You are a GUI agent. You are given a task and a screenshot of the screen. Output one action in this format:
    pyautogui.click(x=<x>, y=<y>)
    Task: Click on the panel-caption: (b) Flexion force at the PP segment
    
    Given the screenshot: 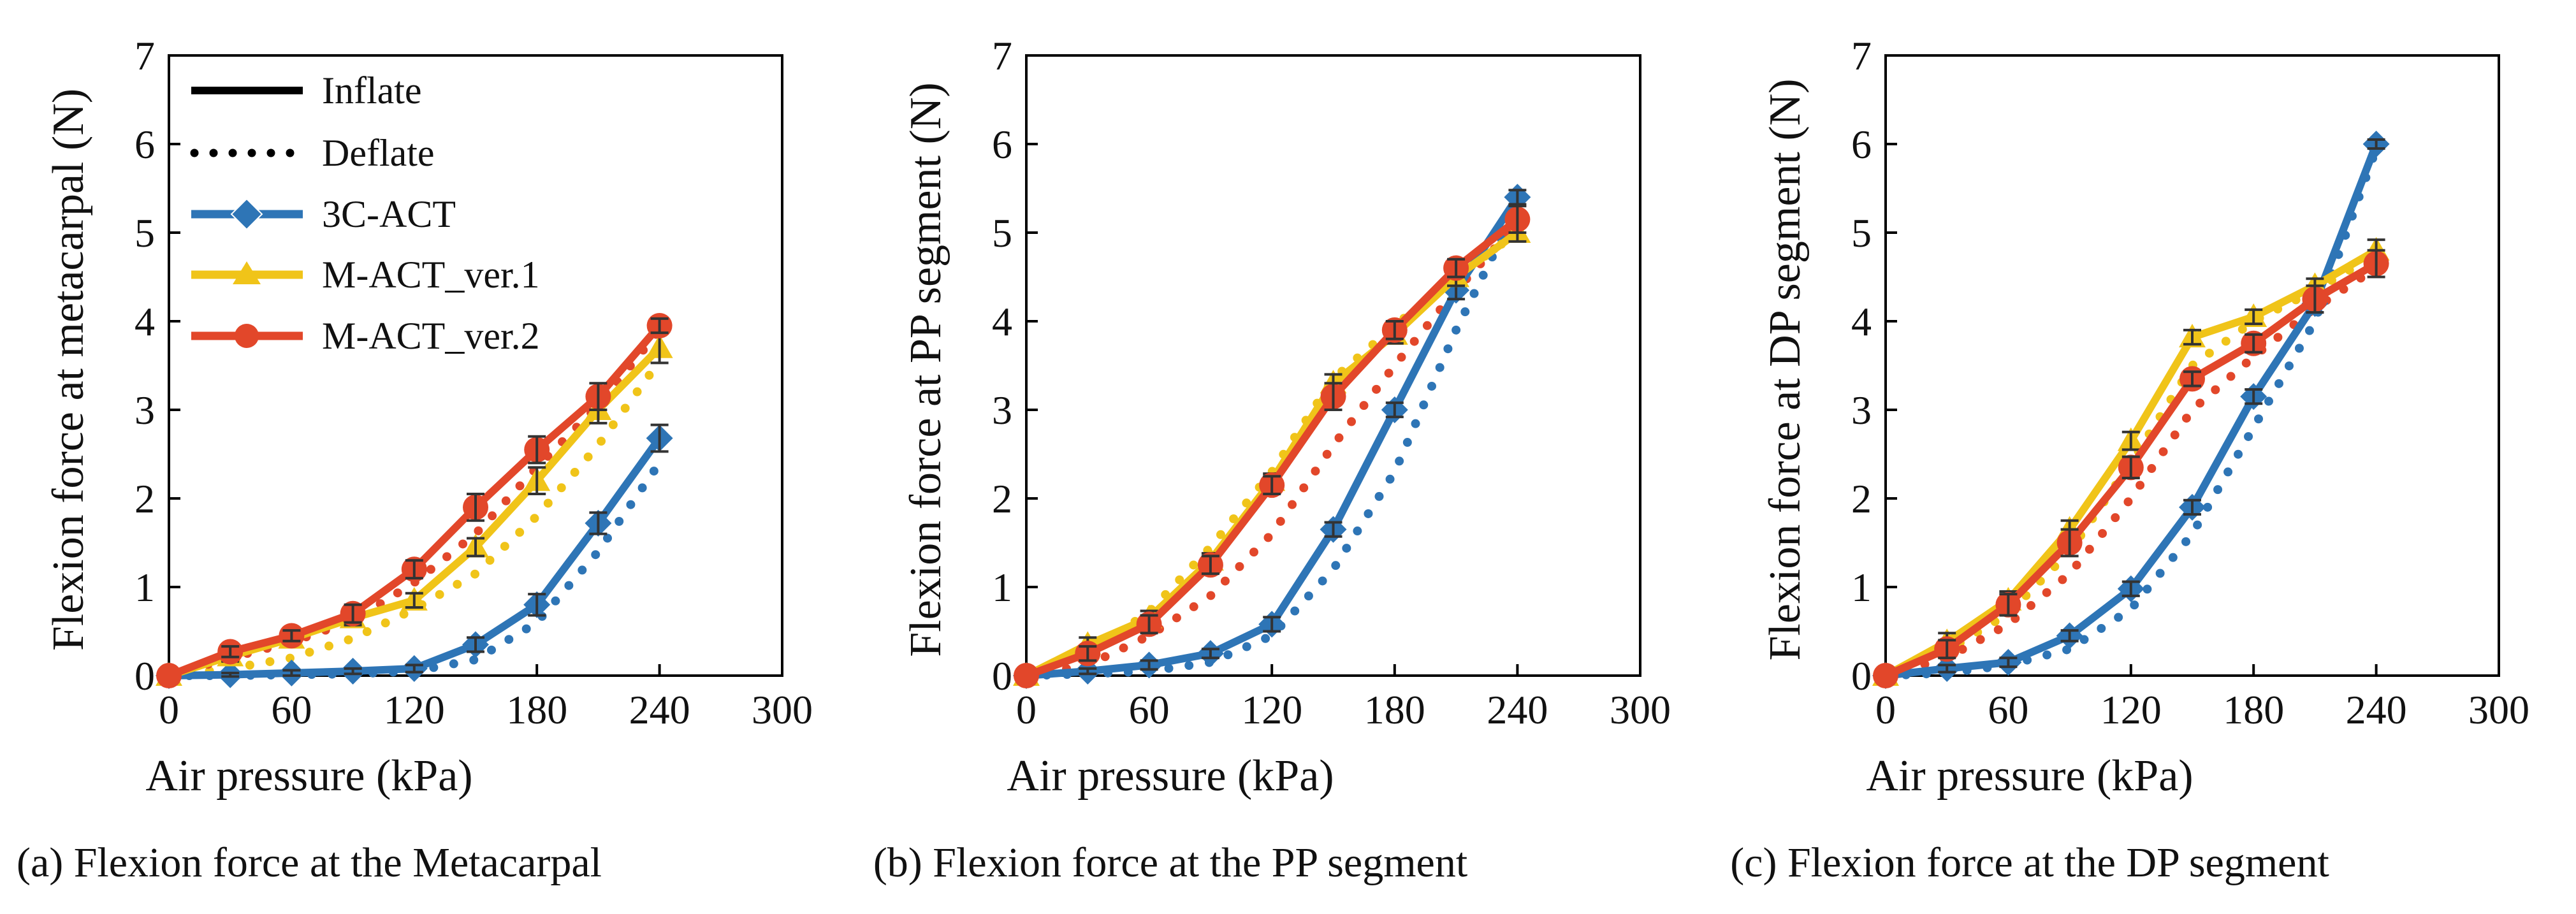 What is the action you would take?
    pyautogui.click(x=1170, y=863)
    